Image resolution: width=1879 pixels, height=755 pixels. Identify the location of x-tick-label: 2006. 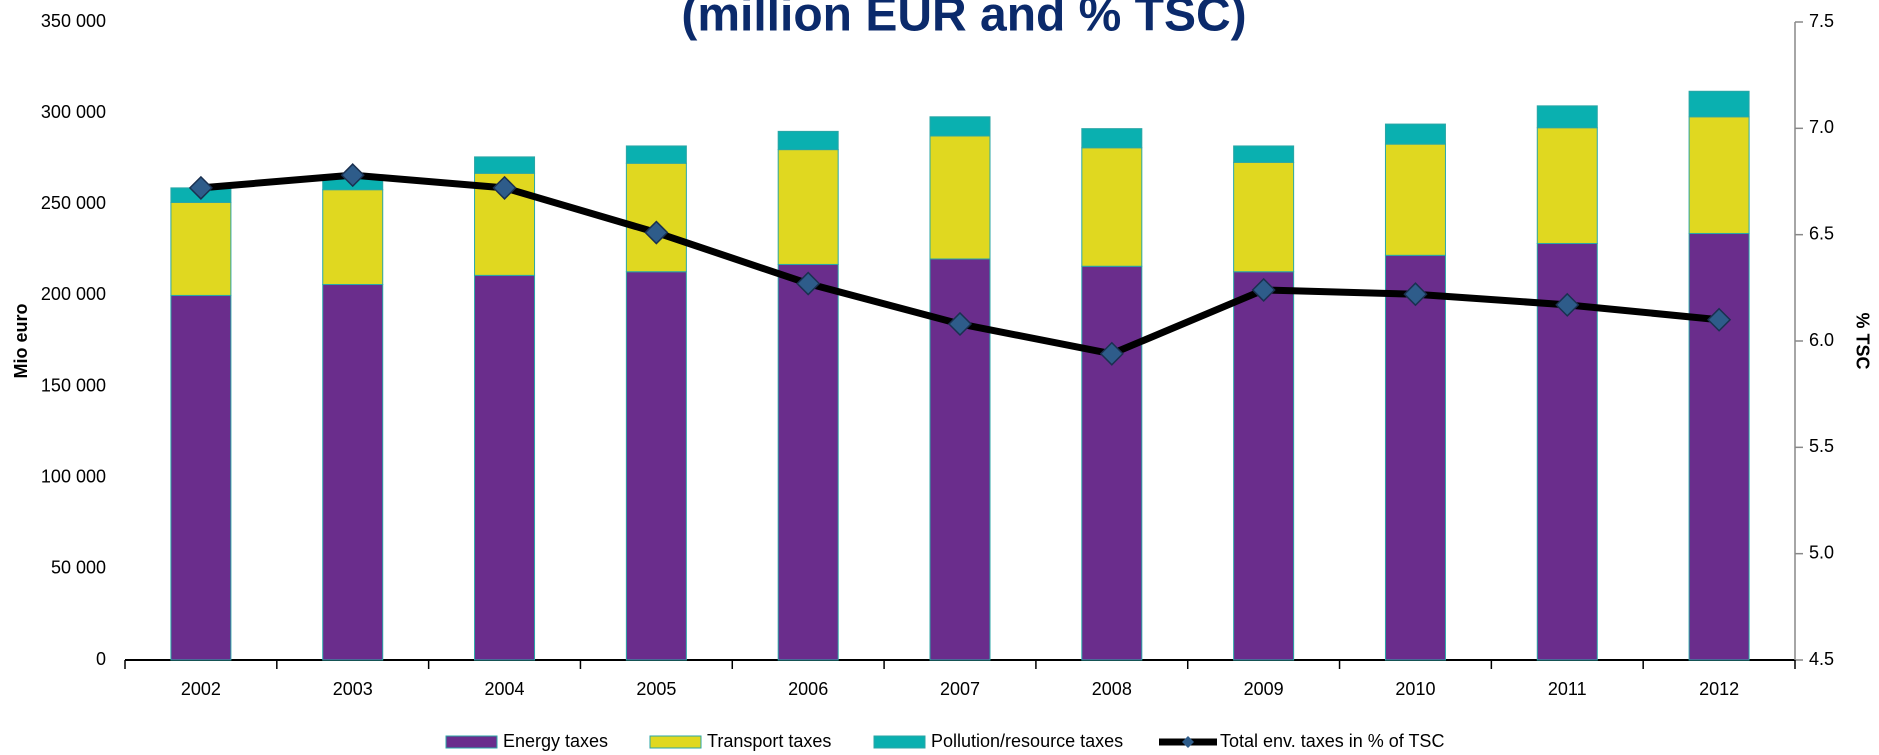
(808, 689).